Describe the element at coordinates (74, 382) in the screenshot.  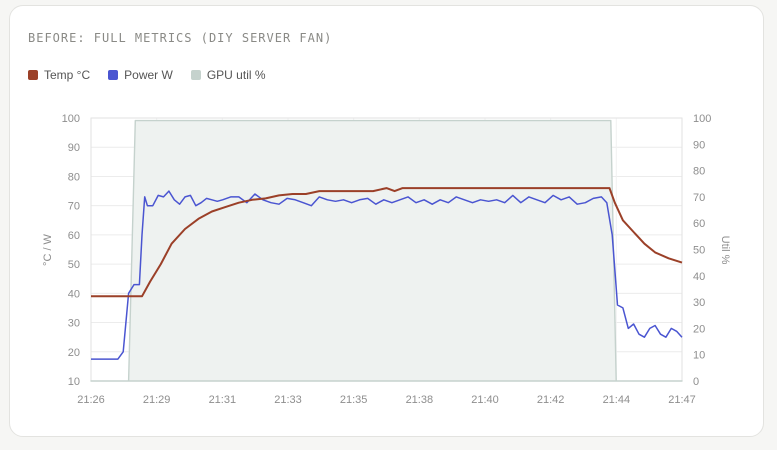
I see `y-left-tick-label: 10` at that location.